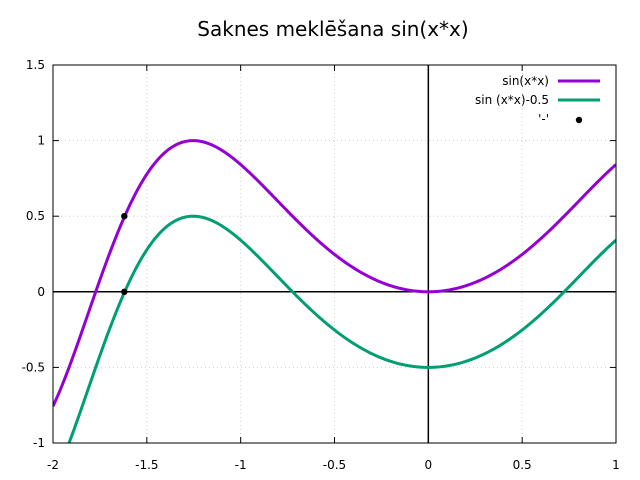 The height and width of the screenshot is (480, 640). I want to click on x-tick-label: -1.5, so click(146, 465).